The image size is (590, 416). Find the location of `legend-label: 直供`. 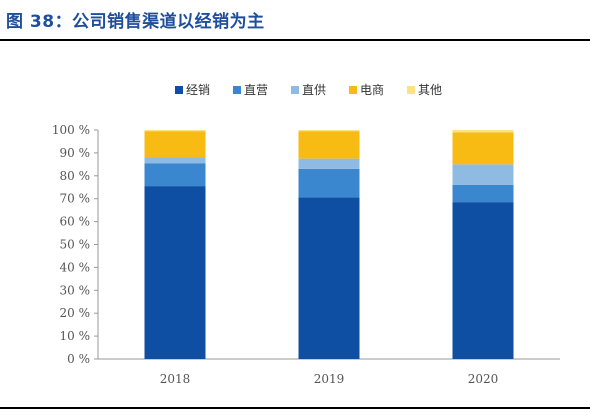

legend-label: 直供 is located at coordinates (314, 90).